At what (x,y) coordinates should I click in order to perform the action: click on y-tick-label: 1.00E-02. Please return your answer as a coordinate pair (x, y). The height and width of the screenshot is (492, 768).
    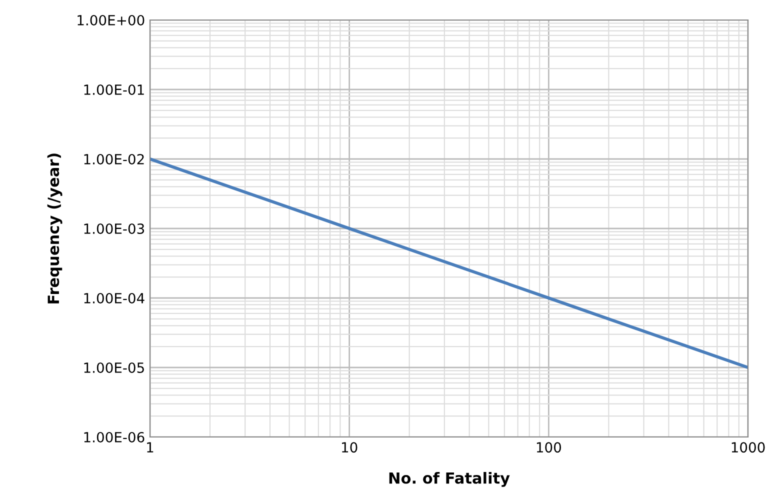
    Looking at the image, I should click on (114, 159).